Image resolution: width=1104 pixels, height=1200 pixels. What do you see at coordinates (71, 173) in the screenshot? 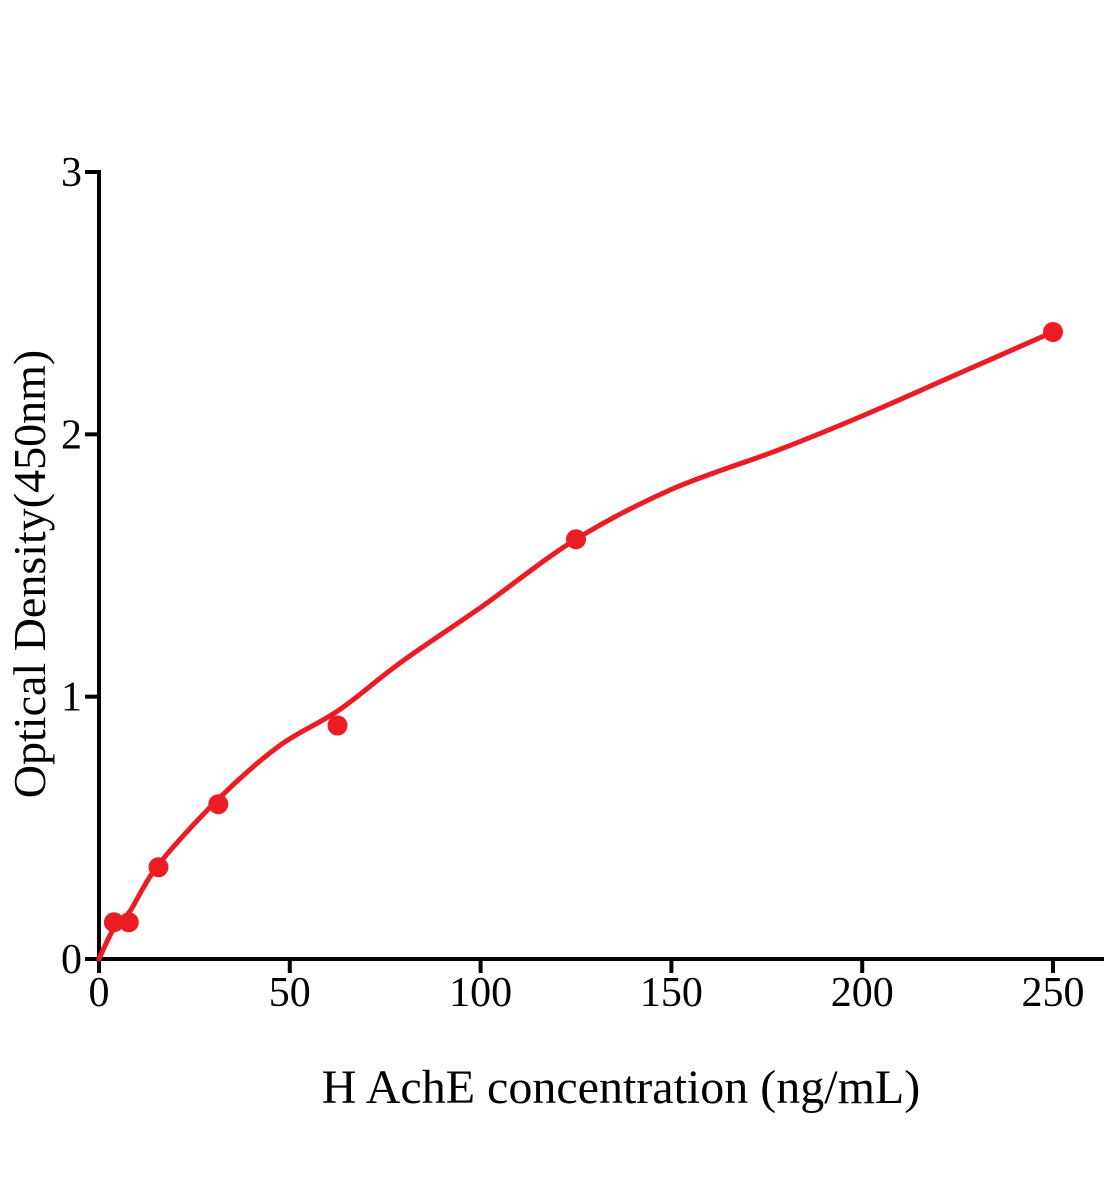
I see `y-tick-label: 3` at bounding box center [71, 173].